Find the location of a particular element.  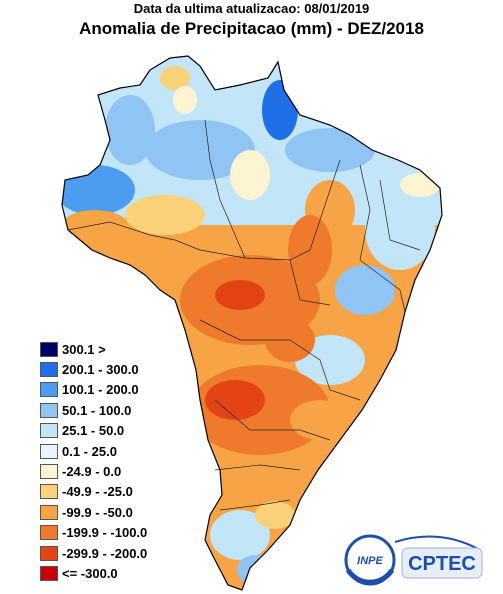

legend-item: -24.9 - 0.0 is located at coordinates (93, 471).